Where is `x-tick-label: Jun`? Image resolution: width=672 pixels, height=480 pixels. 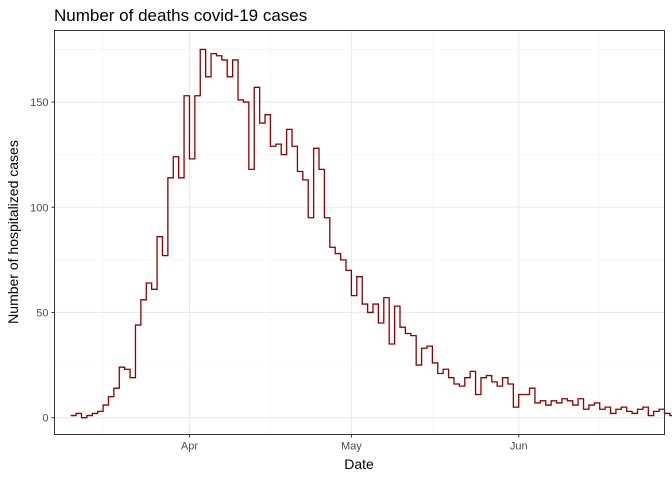
x-tick-label: Jun is located at coordinates (519, 447).